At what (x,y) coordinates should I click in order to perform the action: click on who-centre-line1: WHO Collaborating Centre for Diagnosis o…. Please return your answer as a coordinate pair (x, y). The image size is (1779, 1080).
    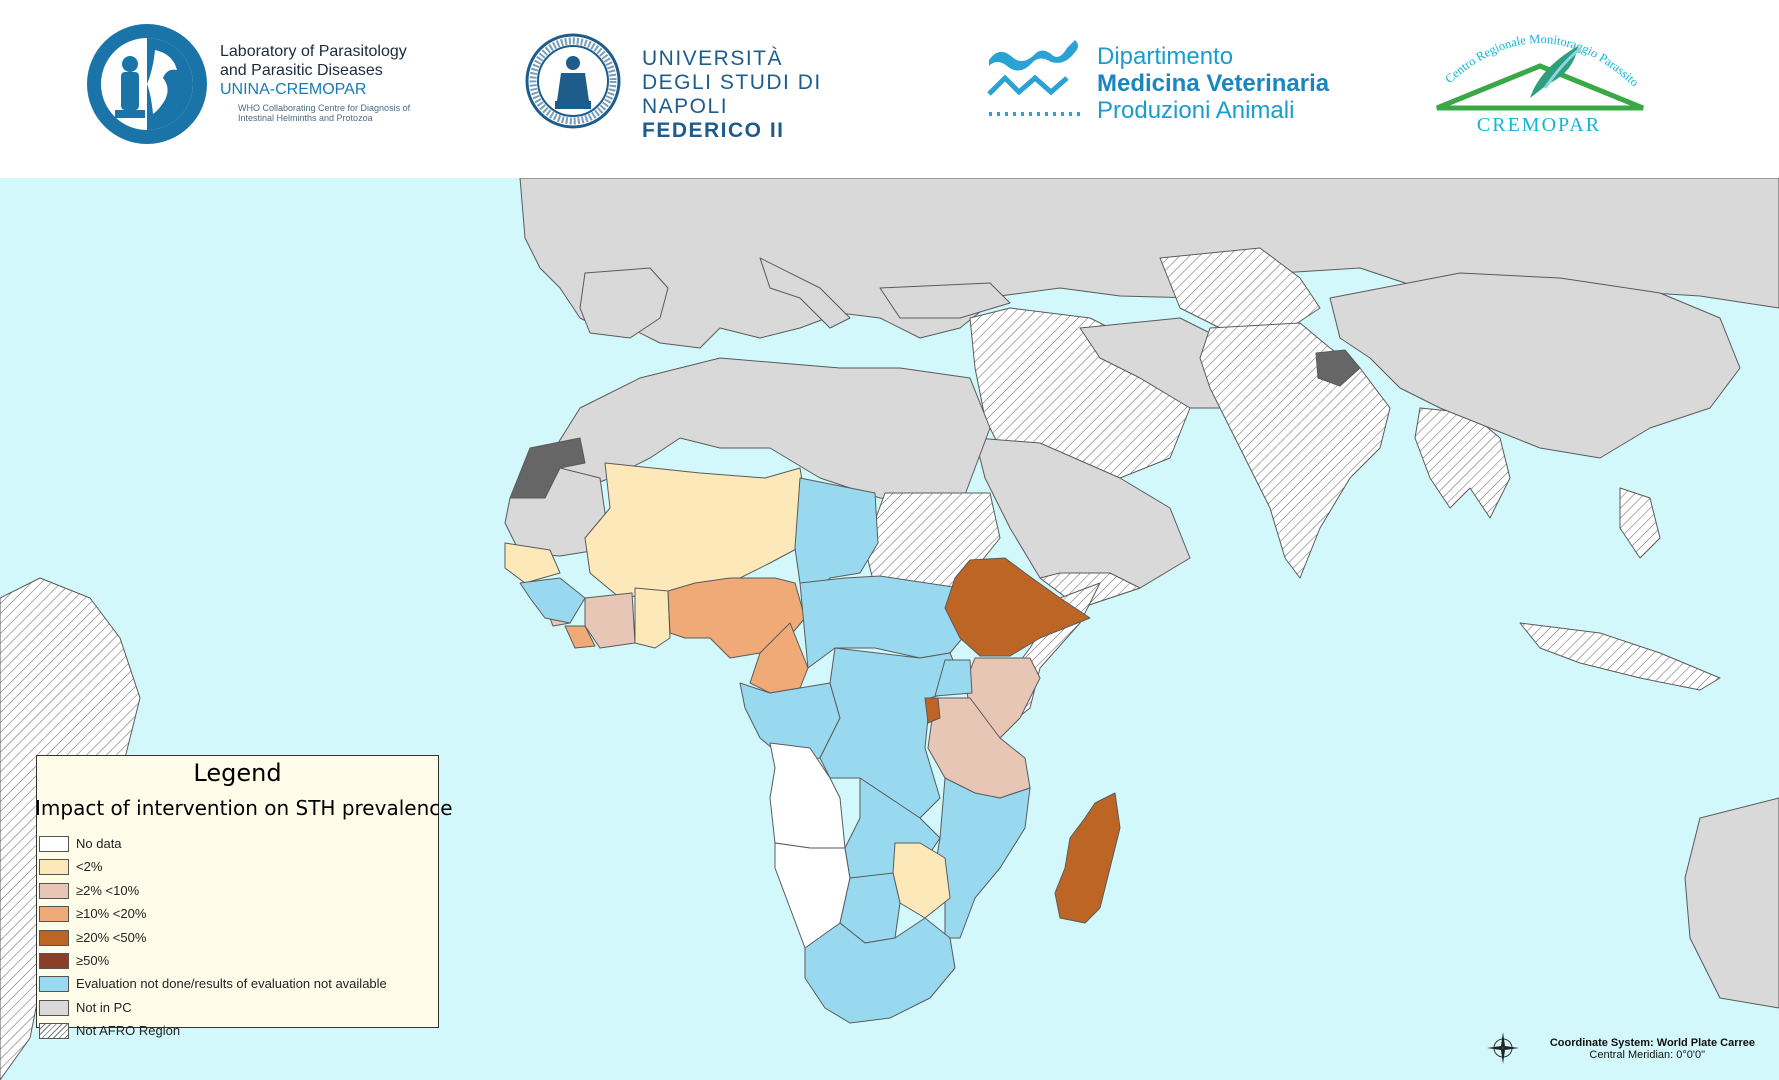
    Looking at the image, I should click on (324, 108).